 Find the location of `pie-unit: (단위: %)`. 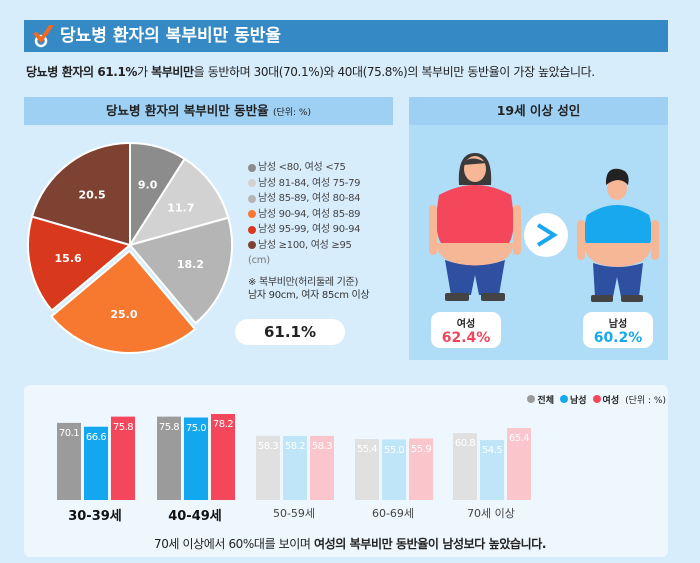

pie-unit: (단위: %) is located at coordinates (291, 113).